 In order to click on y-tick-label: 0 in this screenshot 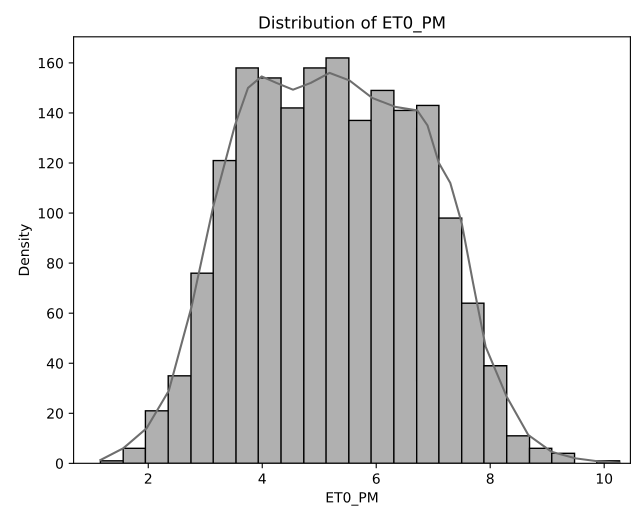, I will do `click(59, 463)`.